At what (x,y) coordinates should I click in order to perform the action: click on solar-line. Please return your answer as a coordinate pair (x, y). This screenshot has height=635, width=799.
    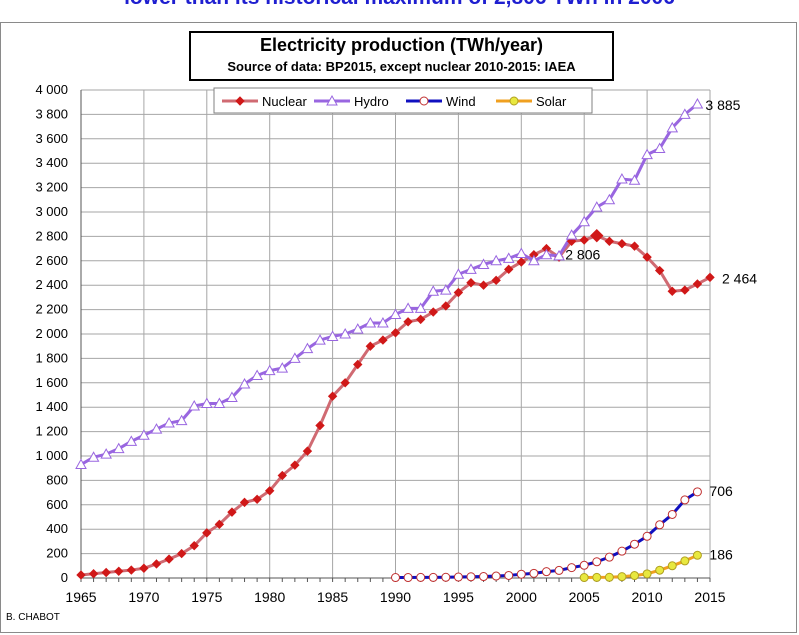
    Looking at the image, I should click on (641, 566).